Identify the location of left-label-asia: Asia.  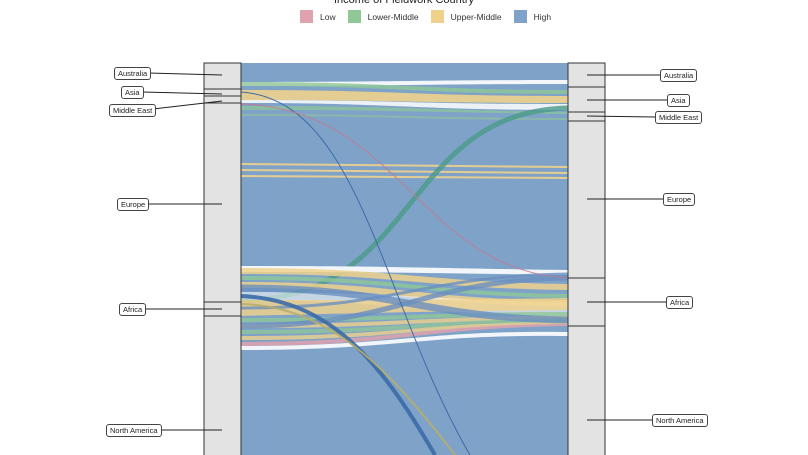
(132, 92).